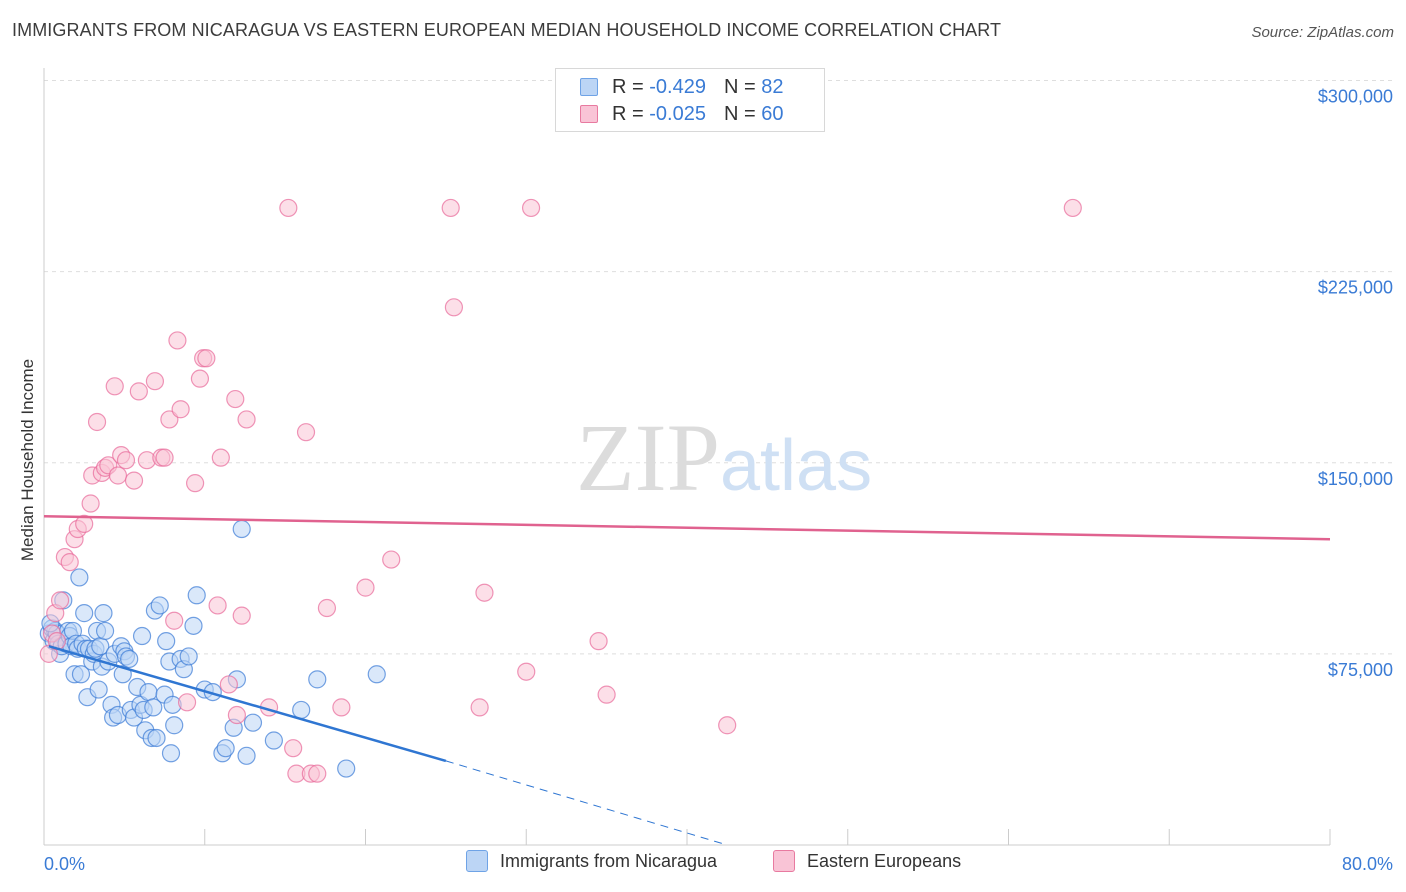 This screenshot has height=892, width=1406. Describe the element at coordinates (589, 87) in the screenshot. I see `legend-swatch-blue` at that location.